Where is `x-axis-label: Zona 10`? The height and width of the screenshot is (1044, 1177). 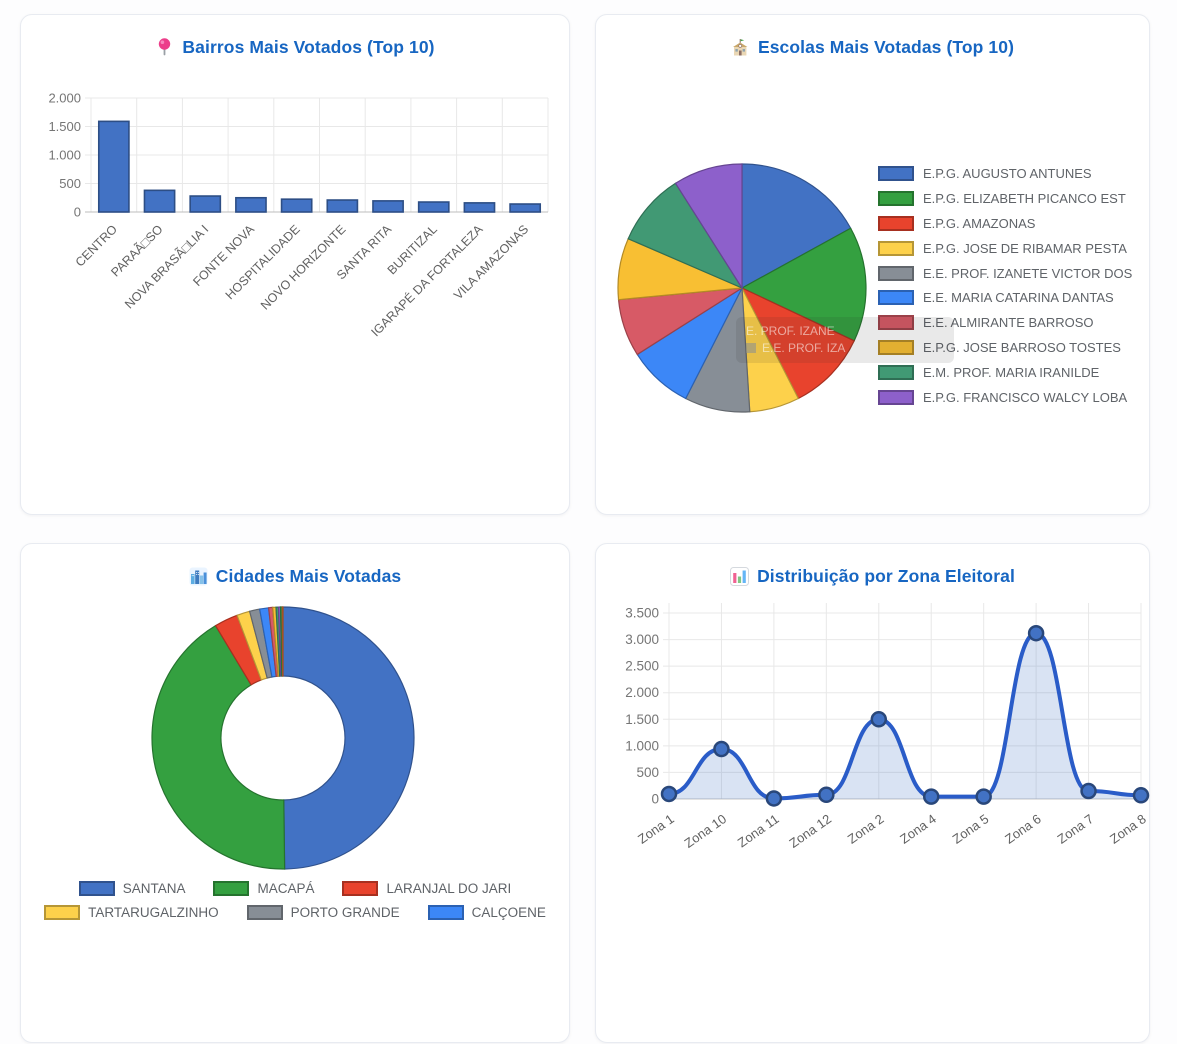 x-axis-label: Zona 10 is located at coordinates (705, 831).